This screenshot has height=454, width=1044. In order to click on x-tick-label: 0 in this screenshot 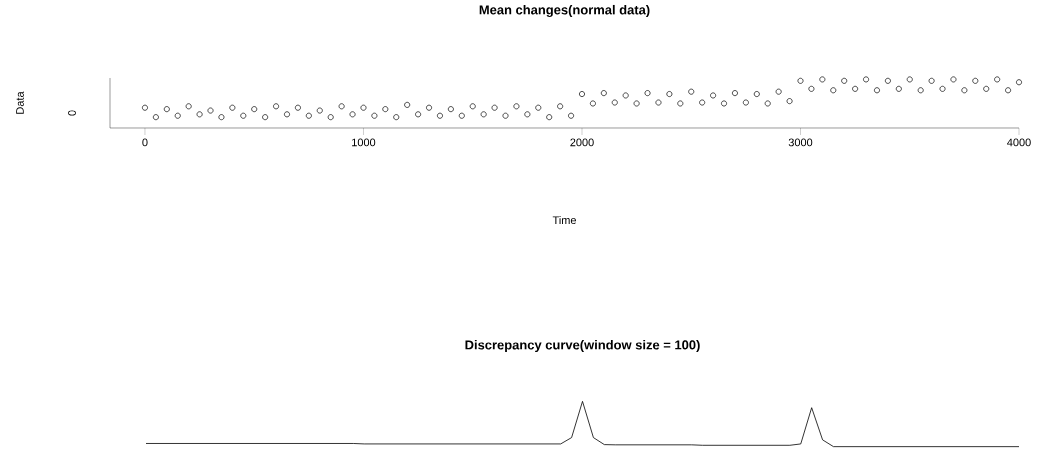, I will do `click(145, 142)`.